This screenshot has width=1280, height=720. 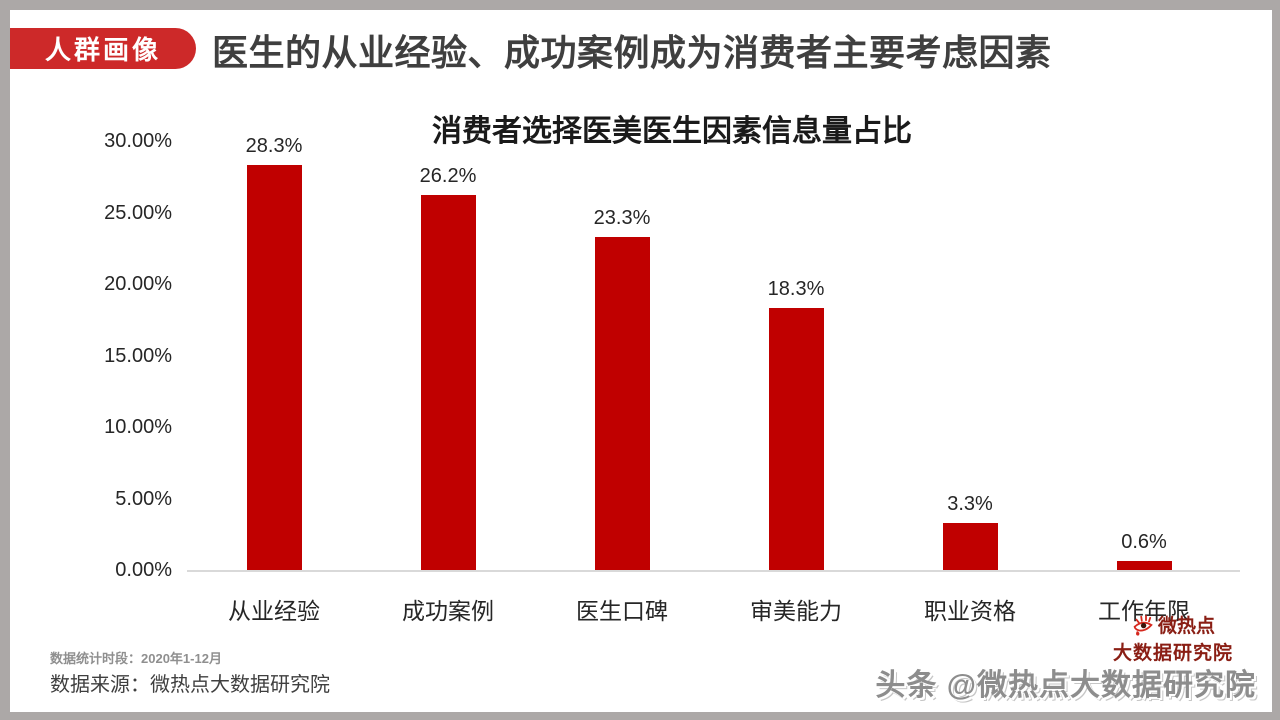 I want to click on data-period-label: 数据统计时段：2020年1-12月, so click(x=136, y=658).